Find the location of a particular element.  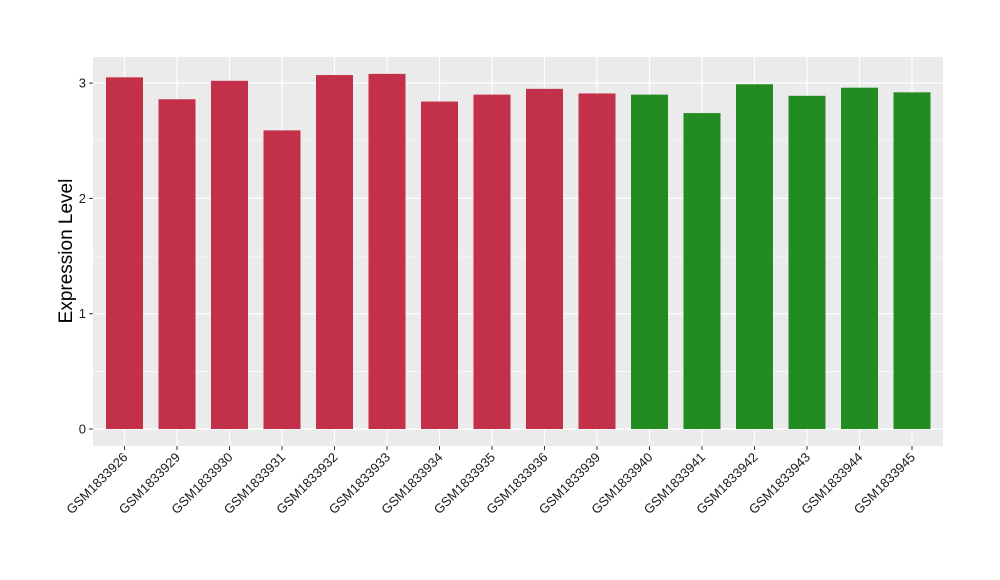

bar-GSM1833934 is located at coordinates (439, 265).